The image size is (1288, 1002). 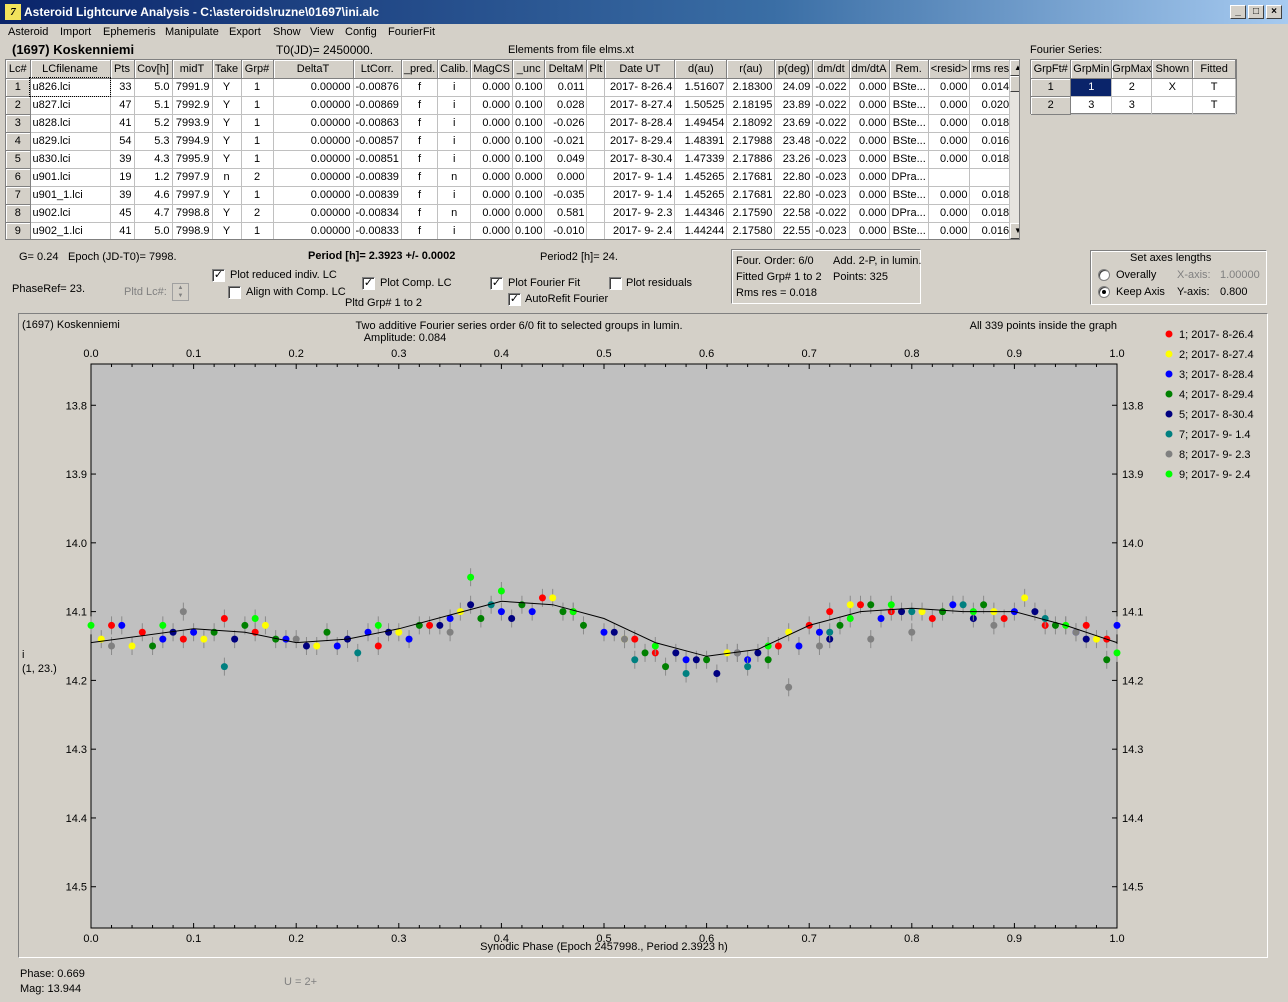 I want to click on table-cell: 2017- 8-27.4, so click(x=640, y=105).